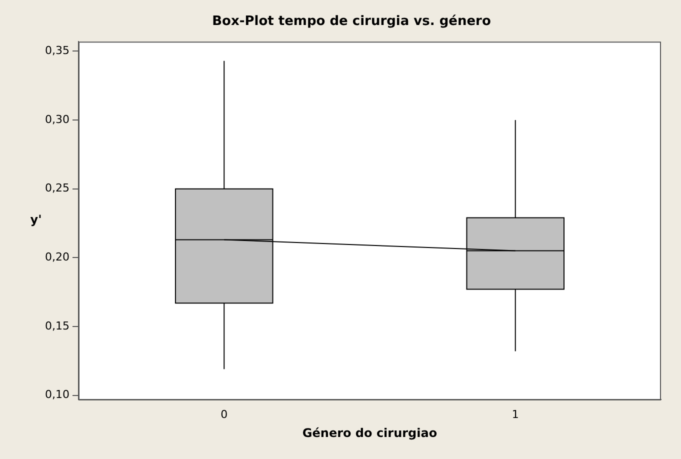 This screenshot has width=681, height=459. I want to click on chart-title: Box-Plot tempo de cirurgia vs. género, so click(351, 22).